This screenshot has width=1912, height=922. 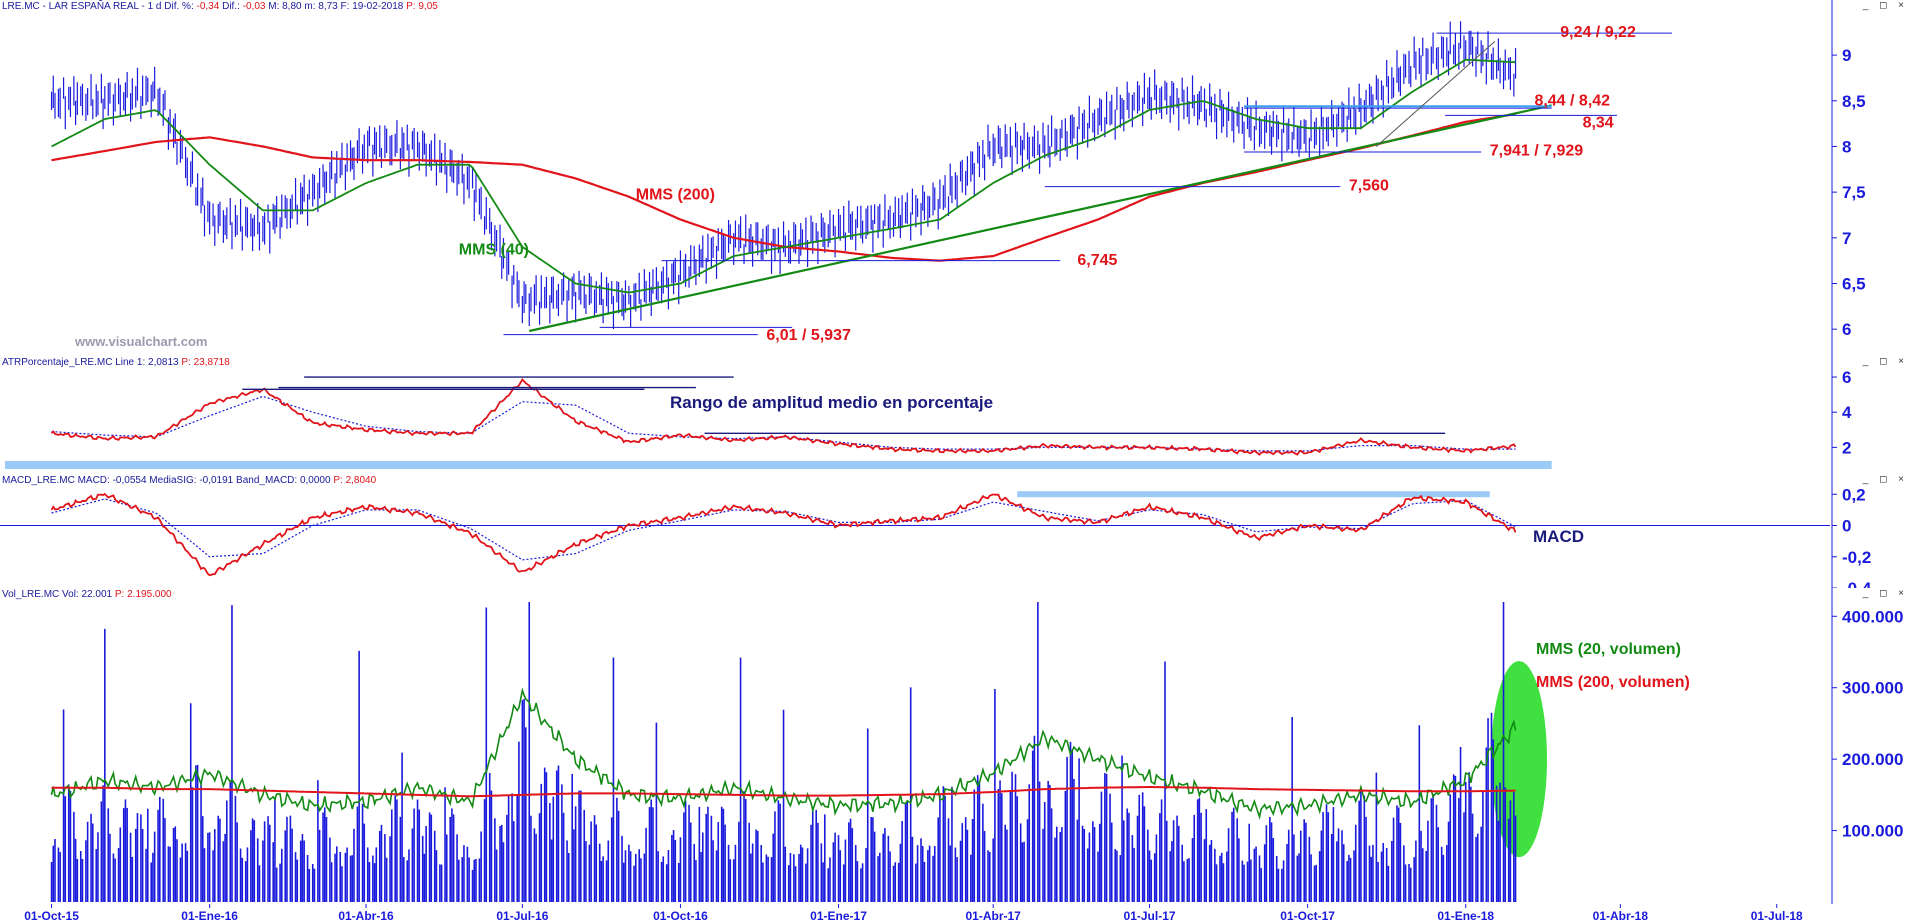 What do you see at coordinates (274, 6) in the screenshot?
I see `max-label: M:` at bounding box center [274, 6].